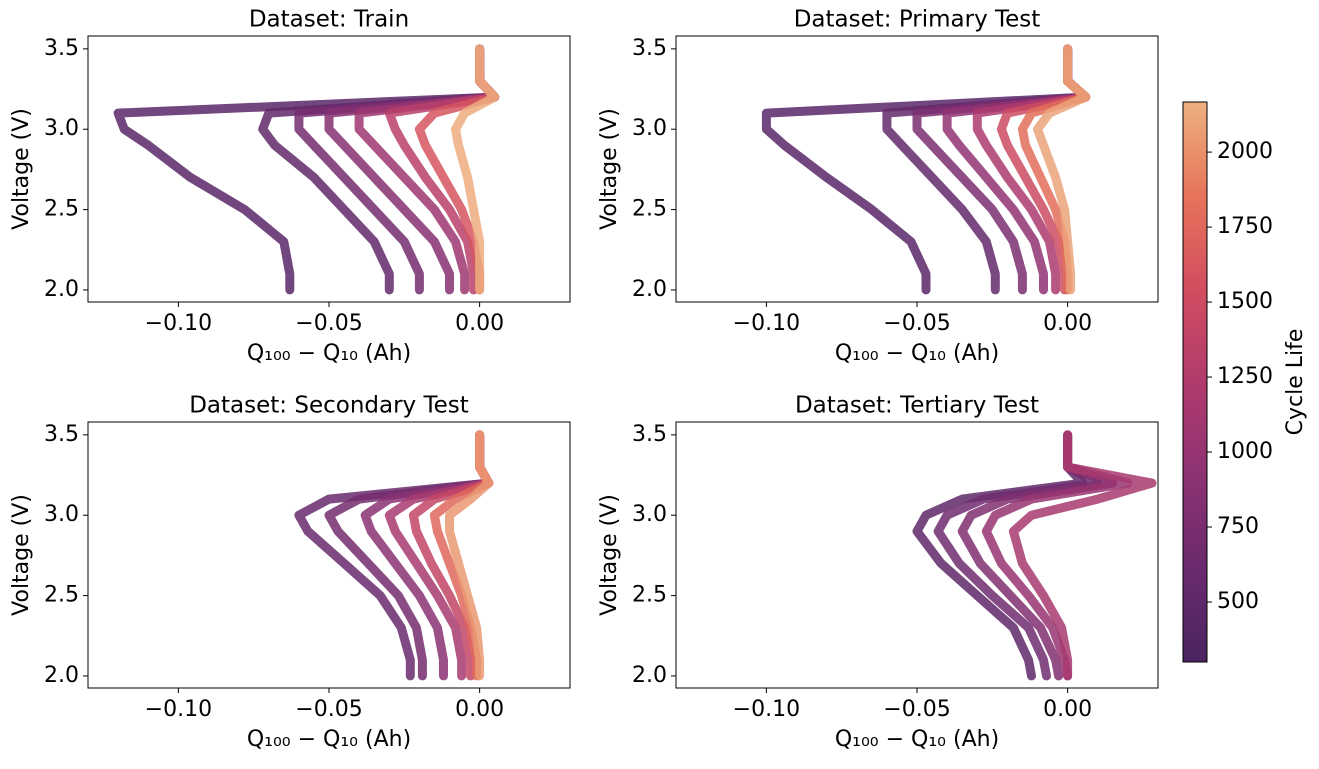 Image resolution: width=1319 pixels, height=769 pixels. What do you see at coordinates (1238, 526) in the screenshot?
I see `colorbar-tick-label: 750` at bounding box center [1238, 526].